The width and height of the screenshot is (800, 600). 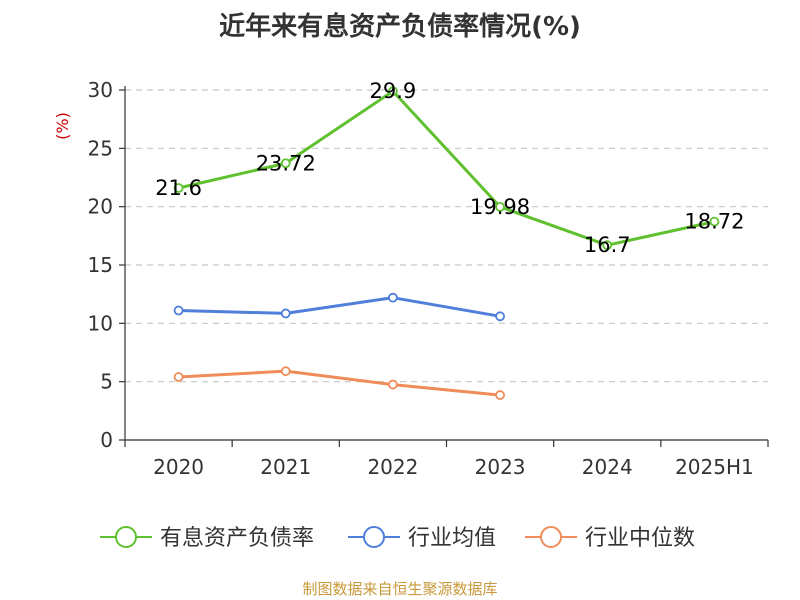 I want to click on legend-label: 行业中位数, so click(x=640, y=538).